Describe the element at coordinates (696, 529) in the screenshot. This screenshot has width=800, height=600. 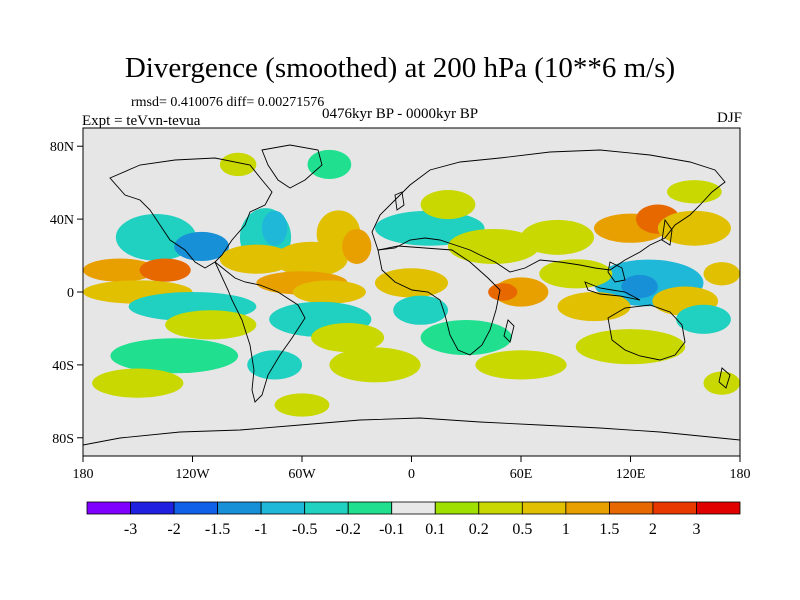
I see `colorbar-label: 3` at that location.